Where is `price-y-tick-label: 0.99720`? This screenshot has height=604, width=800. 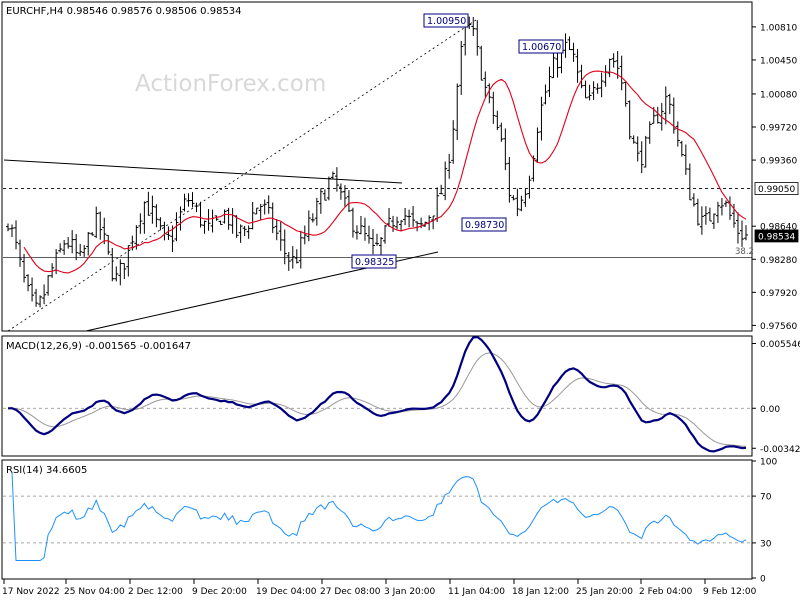
price-y-tick-label: 0.99720 is located at coordinates (778, 129).